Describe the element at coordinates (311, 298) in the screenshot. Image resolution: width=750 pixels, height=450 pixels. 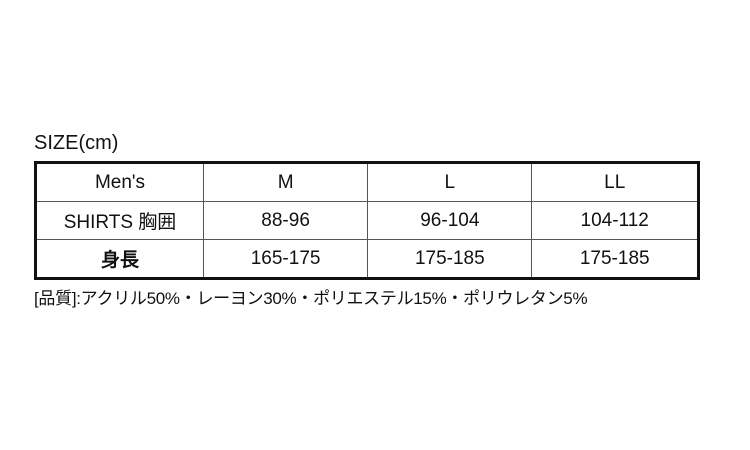
I see `material-note: [品質]:アクリル50%・レーヨン30%・ポリエステル15%・ポリウレタン5%` at that location.